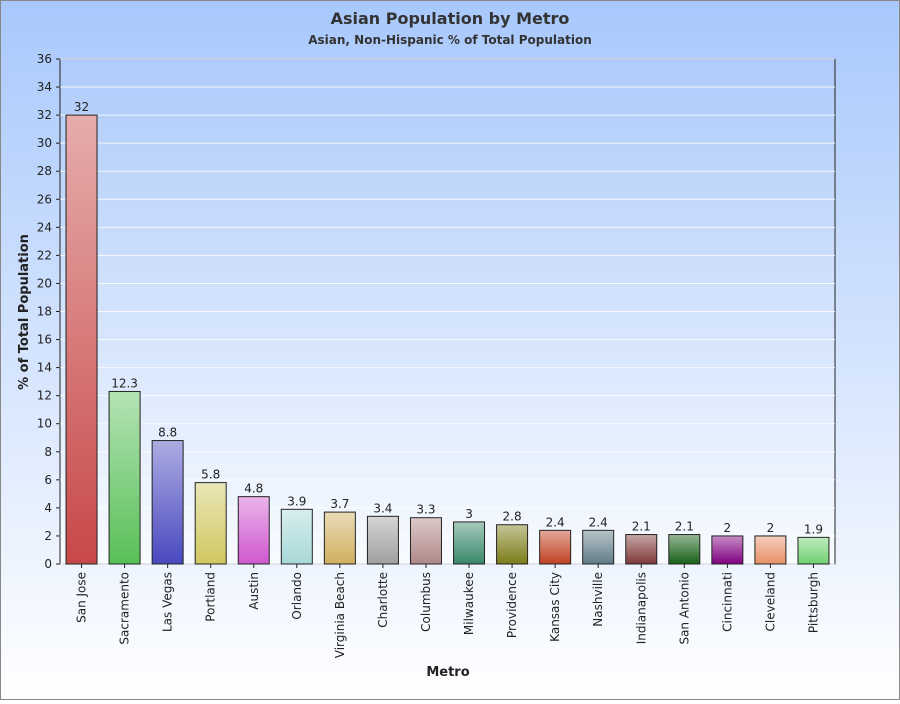 This screenshot has width=900, height=704. I want to click on y-tick-label: 28, so click(44, 171).